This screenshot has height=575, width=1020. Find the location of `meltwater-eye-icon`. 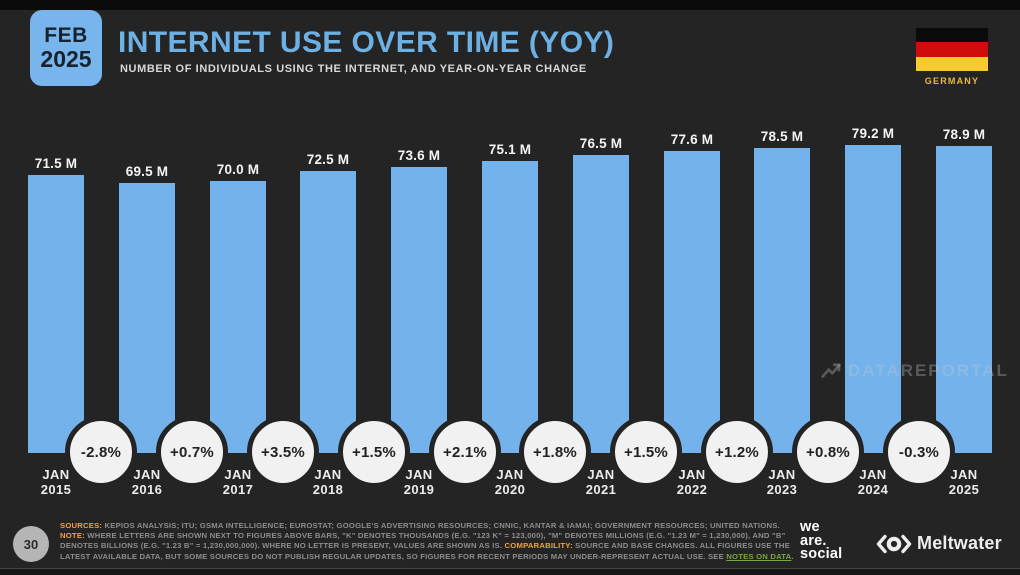

meltwater-eye-icon is located at coordinates (894, 543).